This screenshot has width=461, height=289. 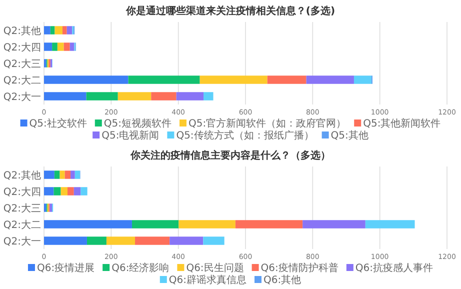 What do you see at coordinates (245, 136) in the screenshot?
I see `legend-label: Q5:传统方式（如：报纸广播）` at bounding box center [245, 136].